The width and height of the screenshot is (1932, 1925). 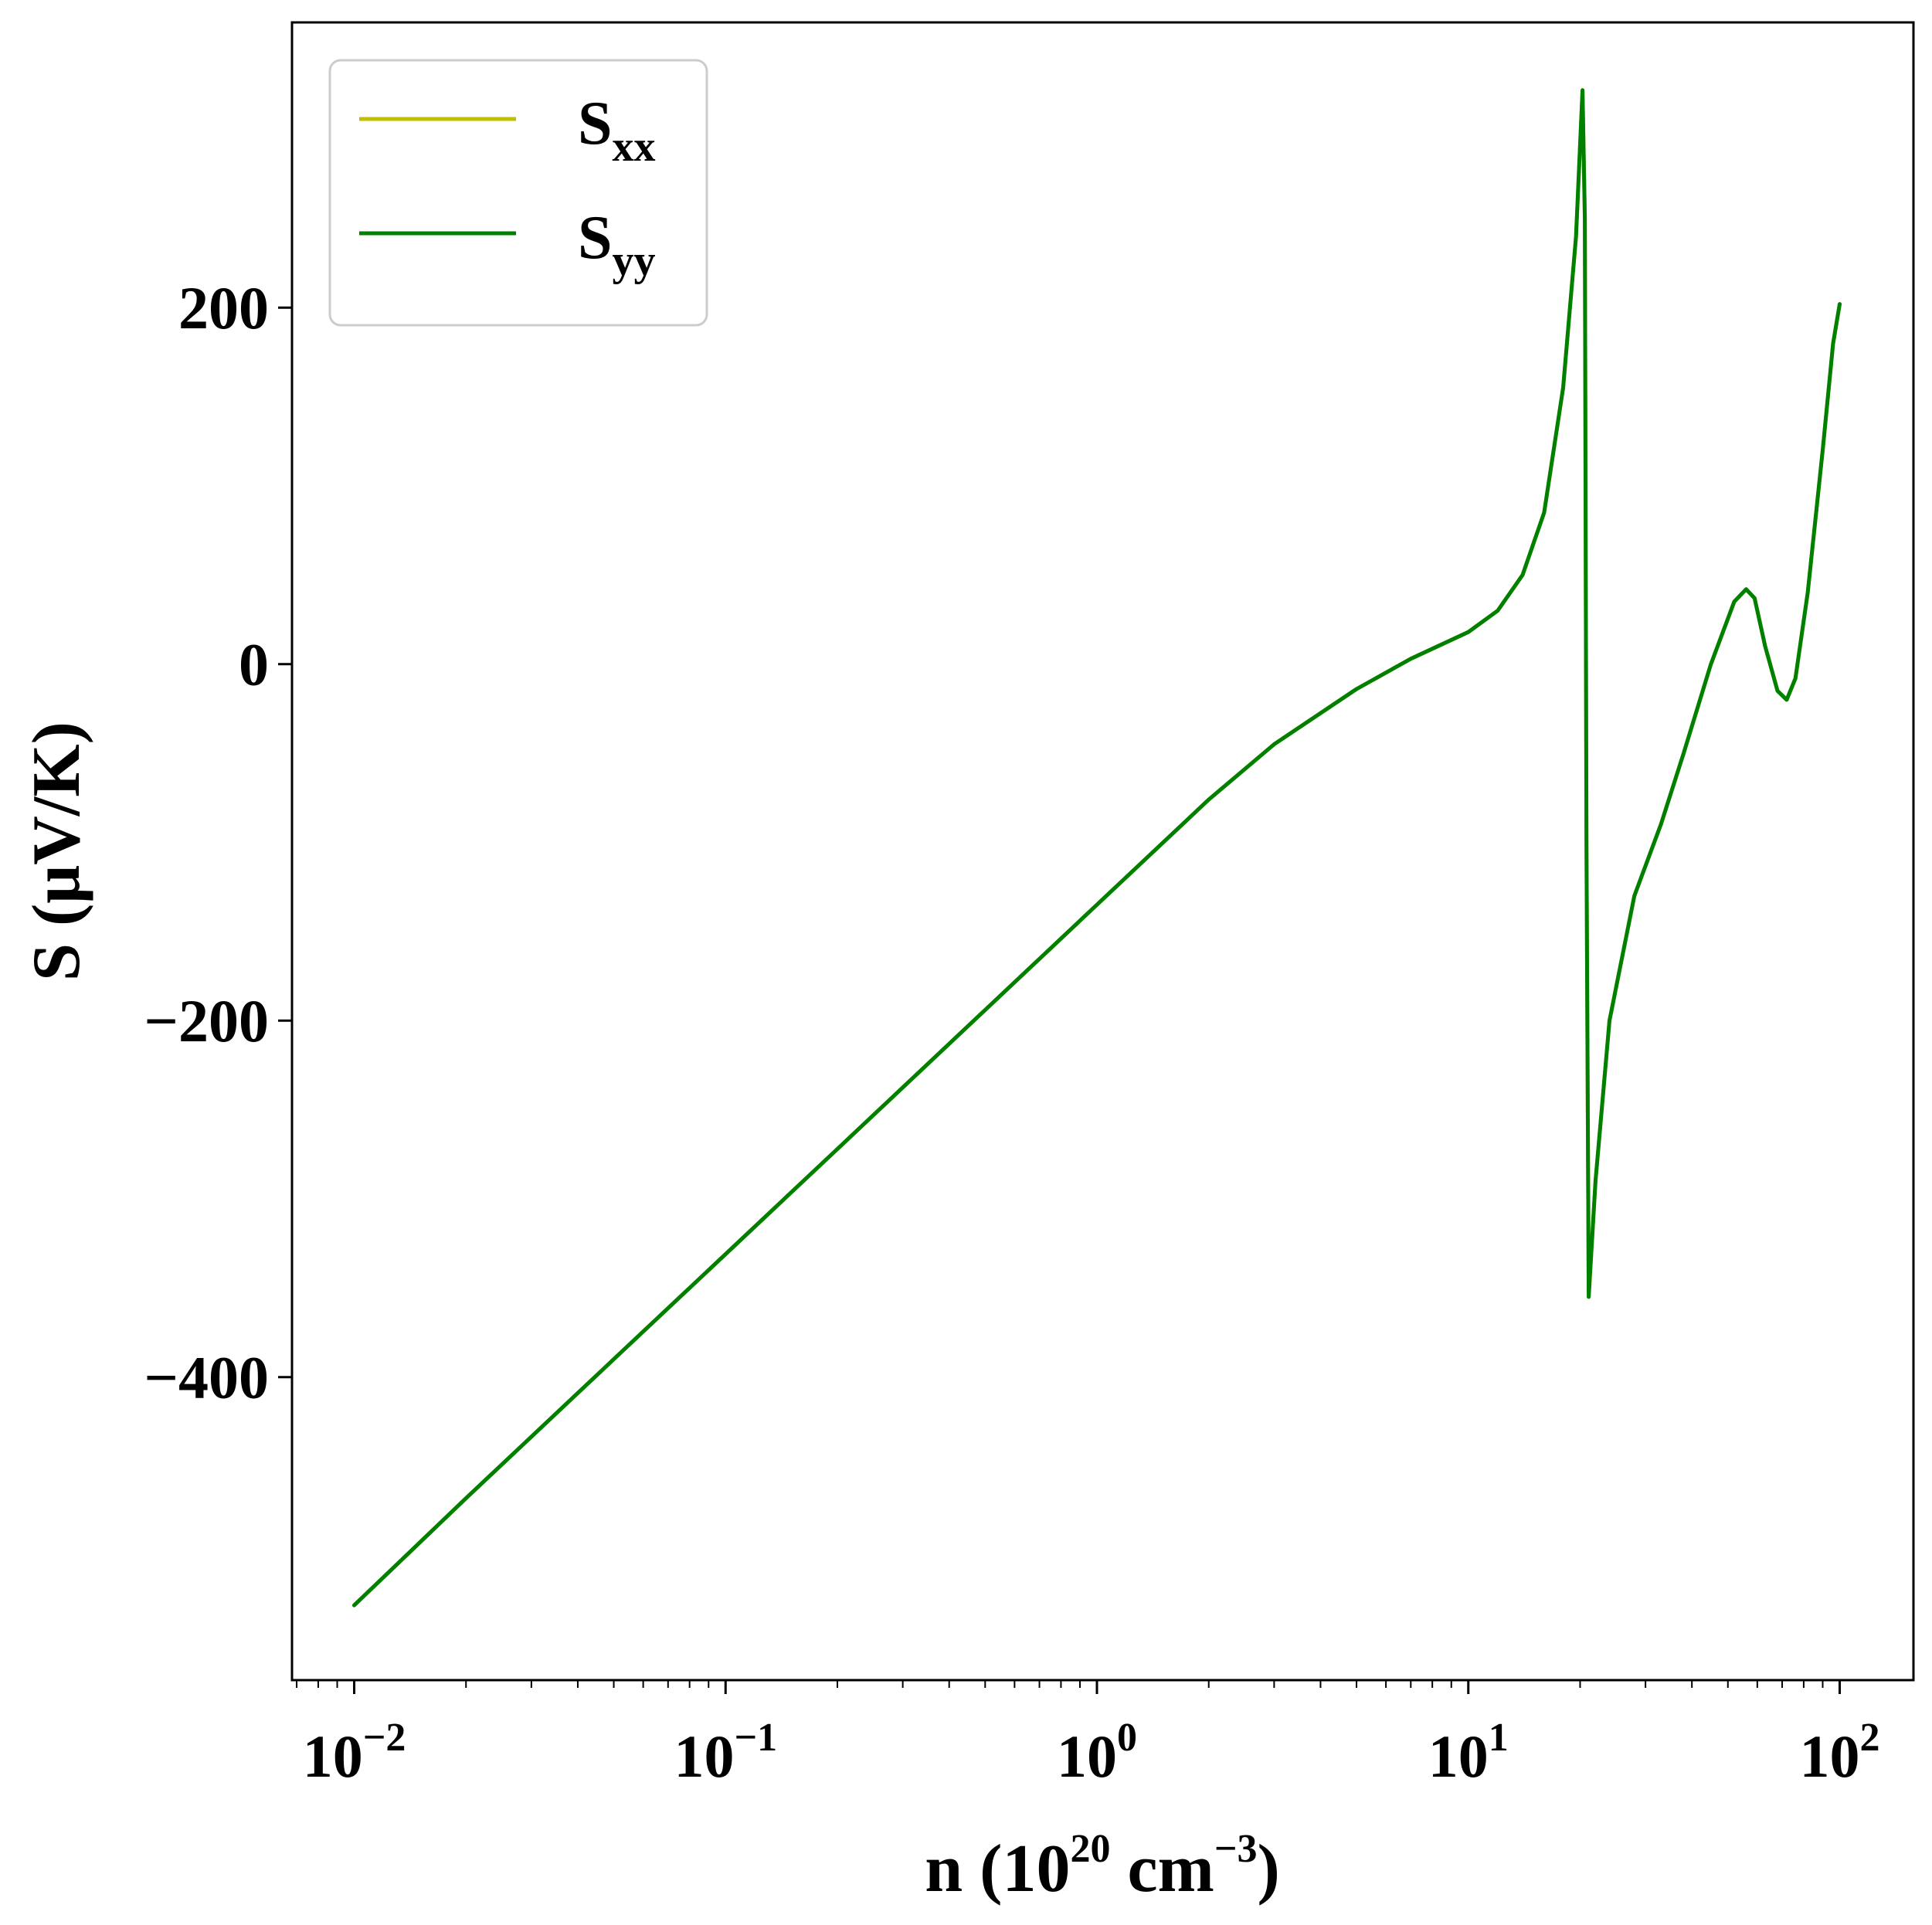 I want to click on x-tick-label: 10¹, so click(x=1469, y=1753).